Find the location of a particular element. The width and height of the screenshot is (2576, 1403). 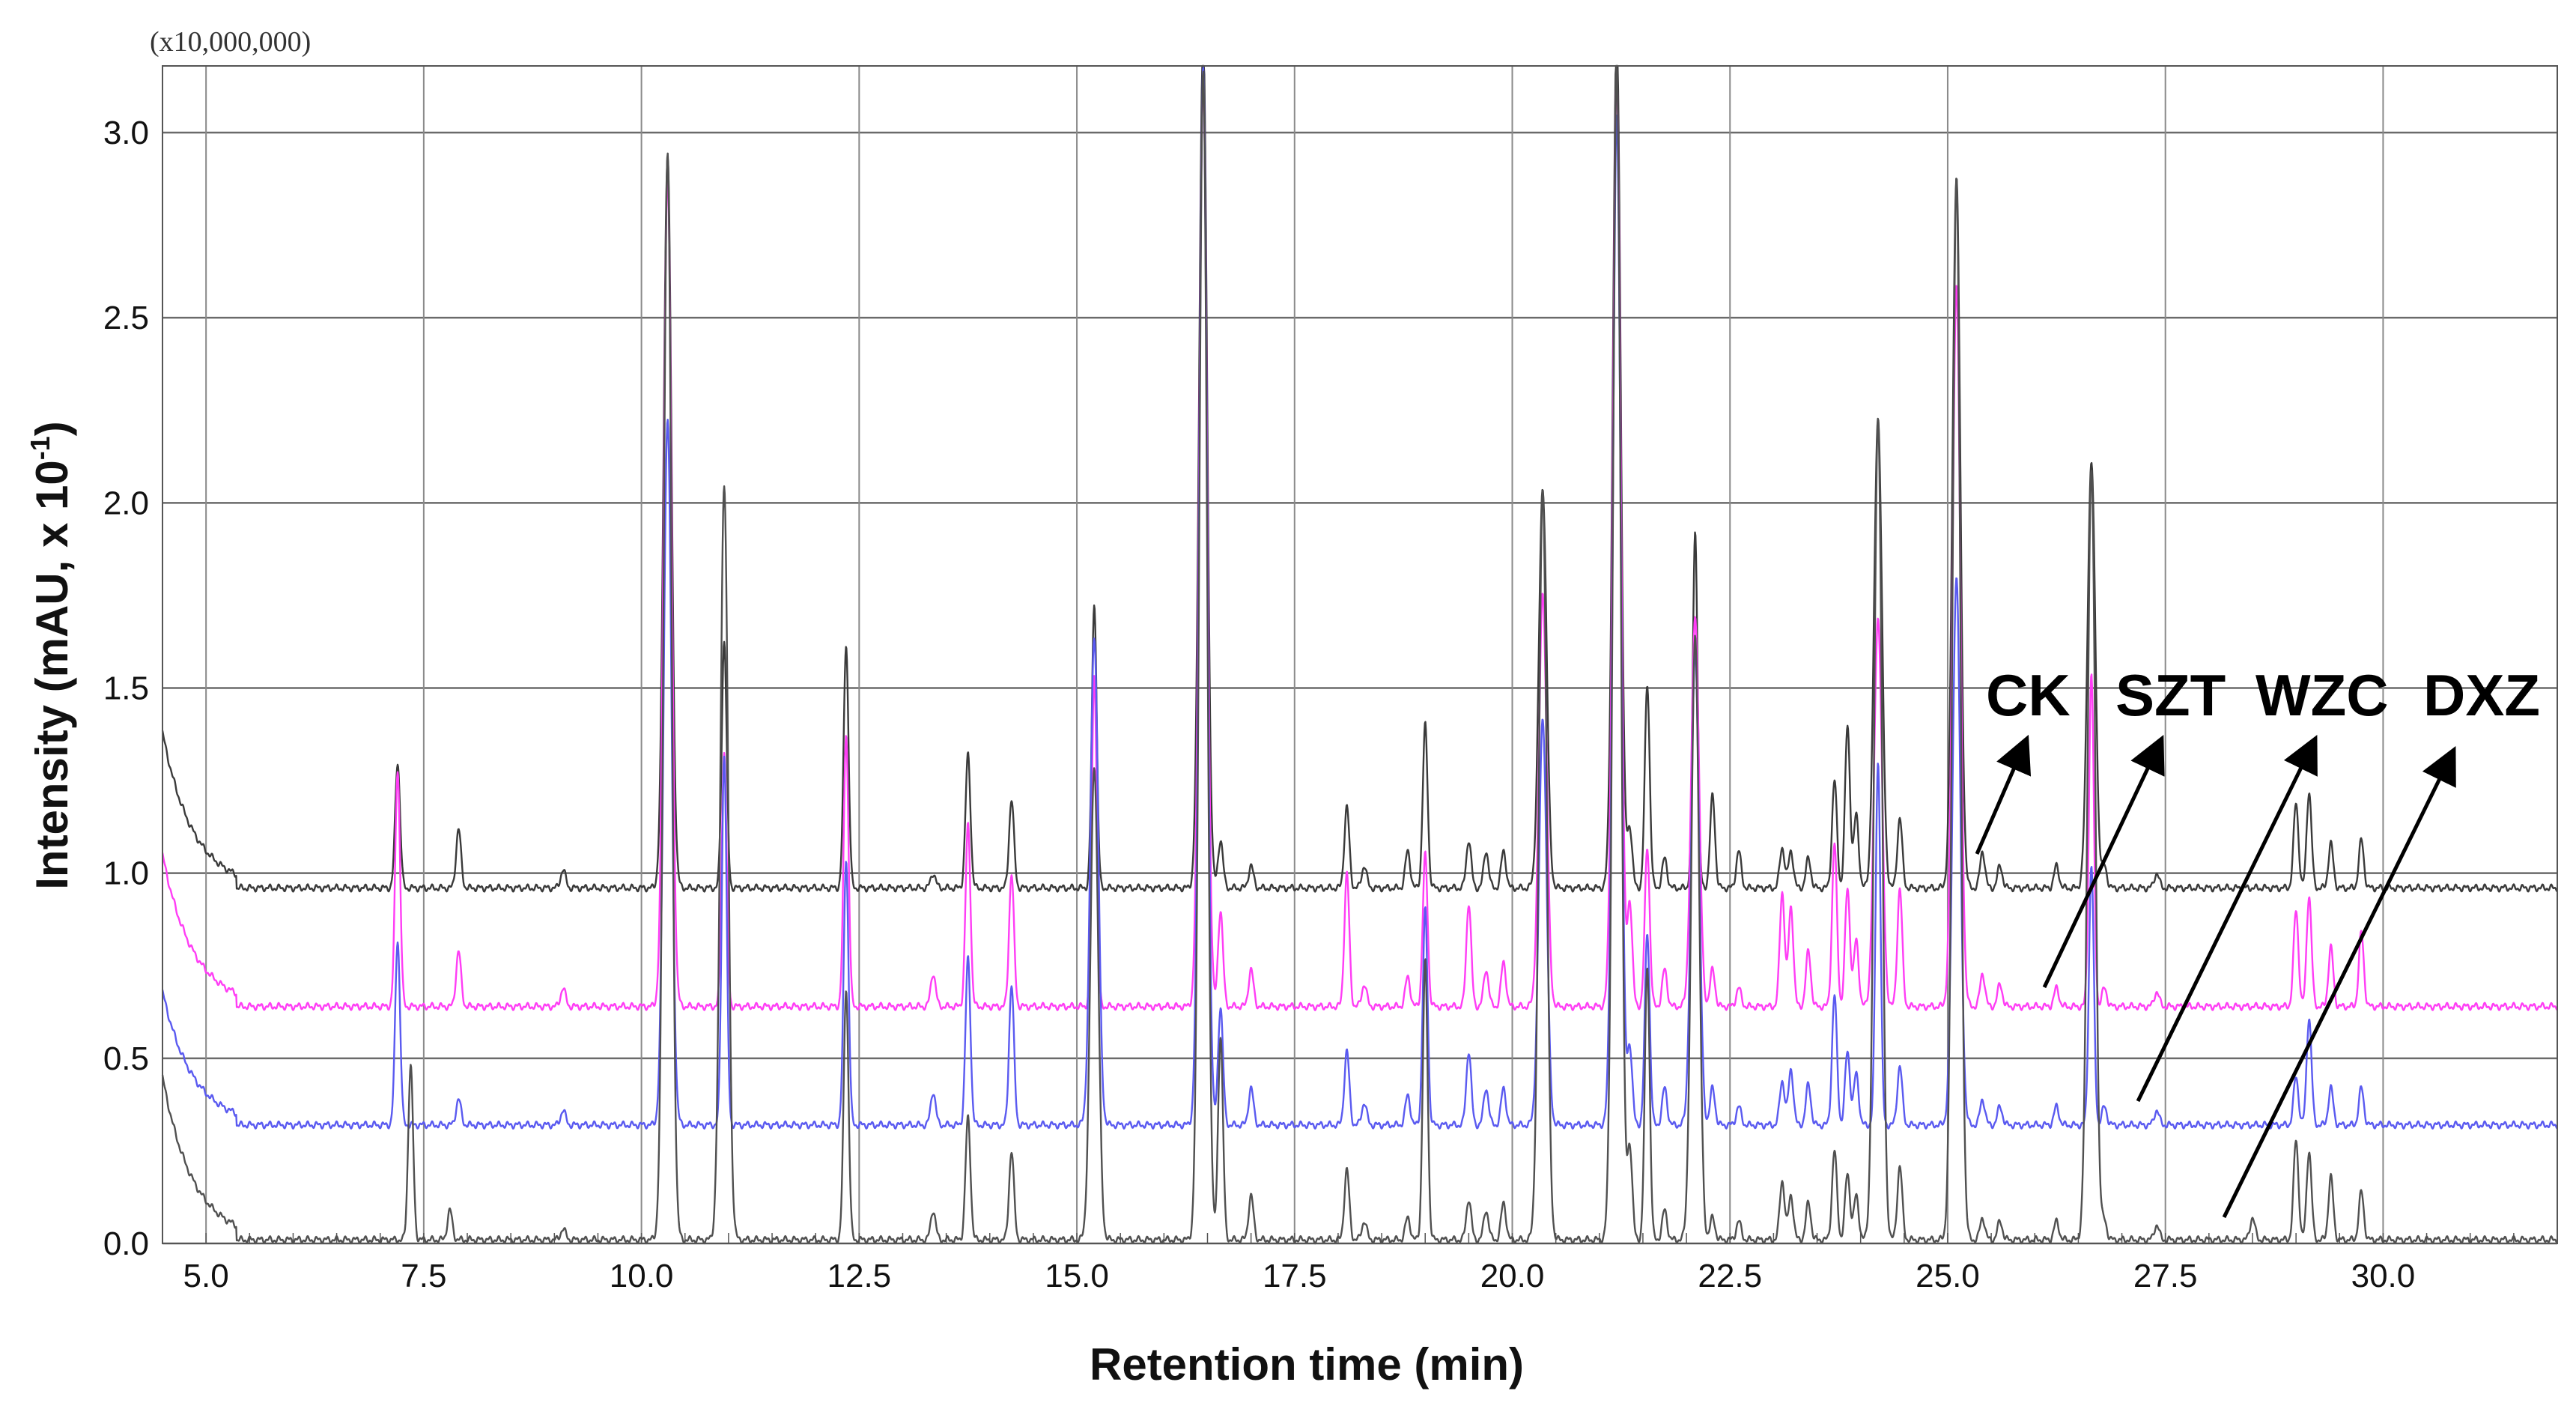

label-dxz: DXZ is located at coordinates (2481, 695).